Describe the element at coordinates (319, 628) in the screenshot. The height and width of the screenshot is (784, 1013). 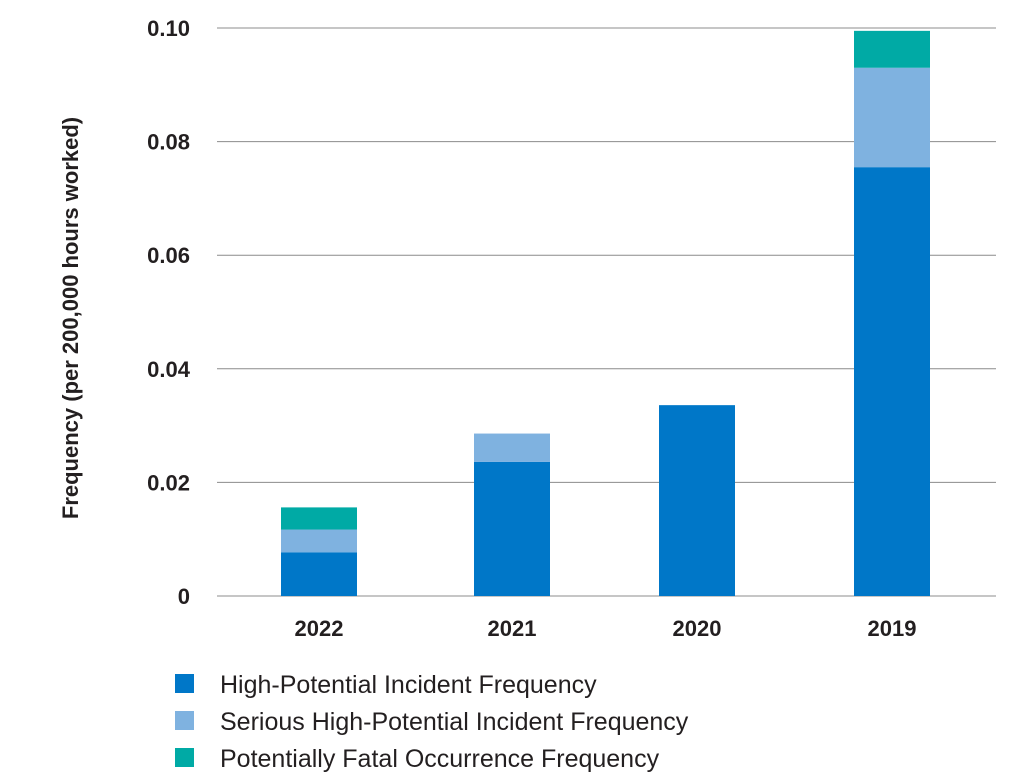
I see `x-tick-label-2022: 2022` at that location.